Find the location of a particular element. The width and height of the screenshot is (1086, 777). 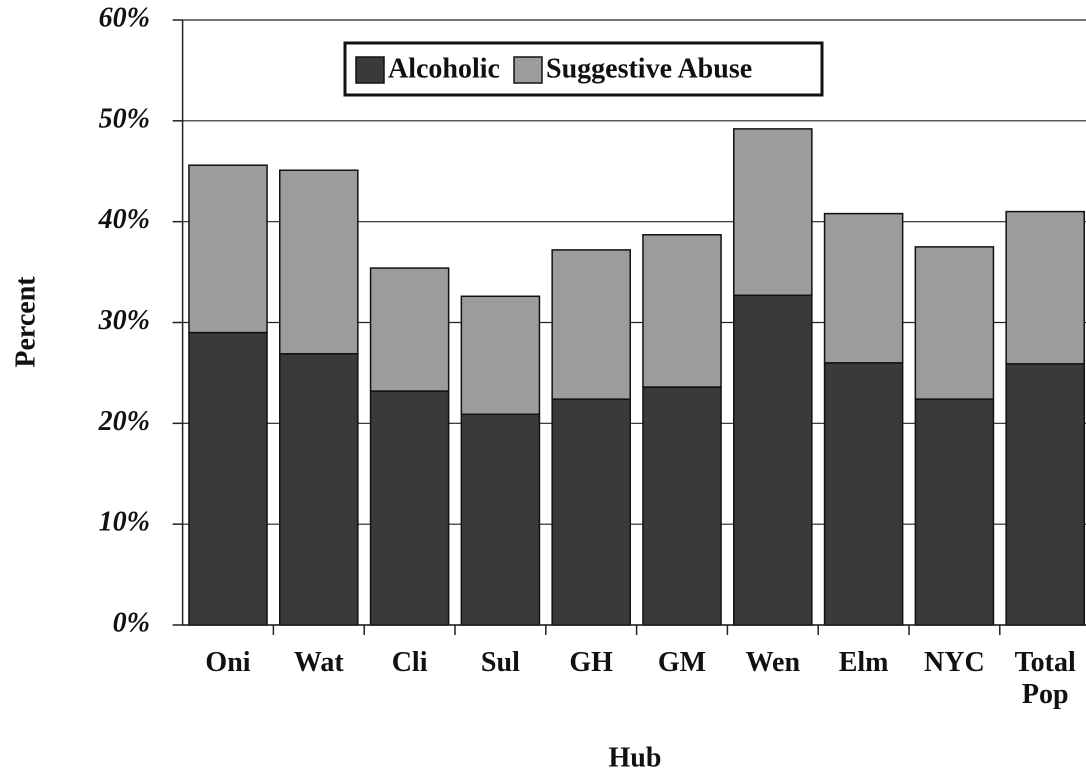

y-tick-label: 60% is located at coordinates (124, 17).